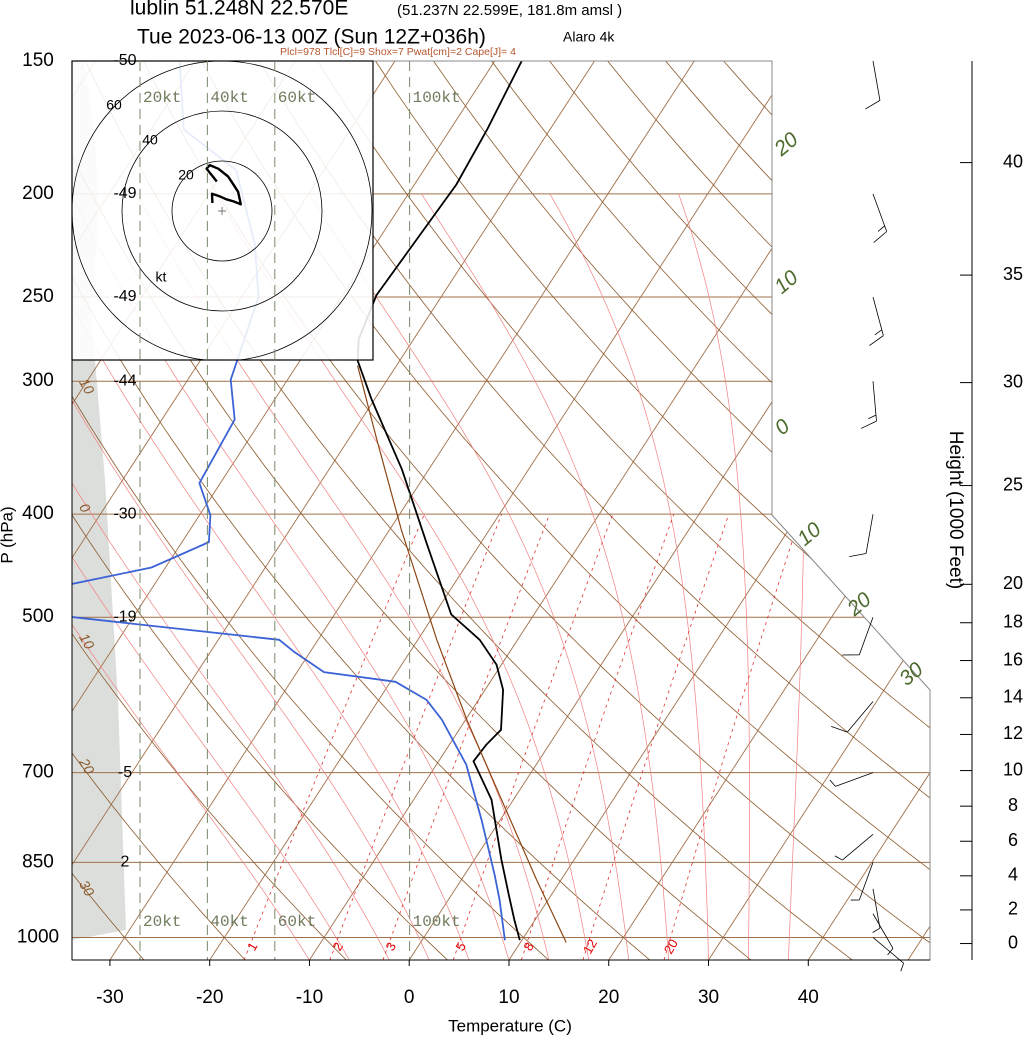 This screenshot has width=1026, height=1040. I want to click on y-tick-label: 500, so click(38, 616).